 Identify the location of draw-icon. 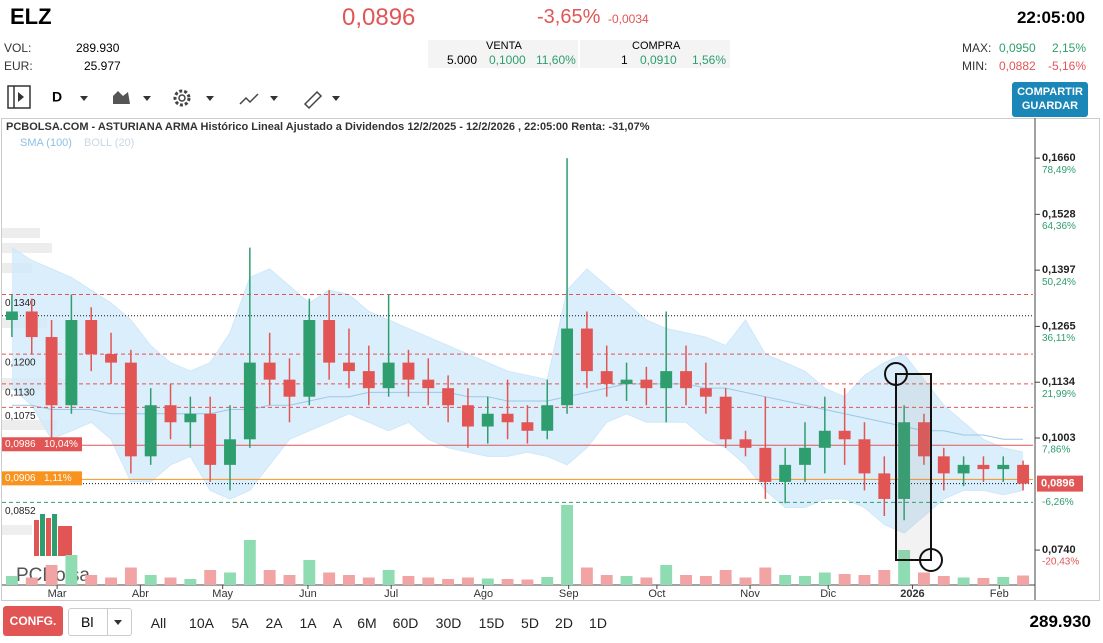
(313, 100).